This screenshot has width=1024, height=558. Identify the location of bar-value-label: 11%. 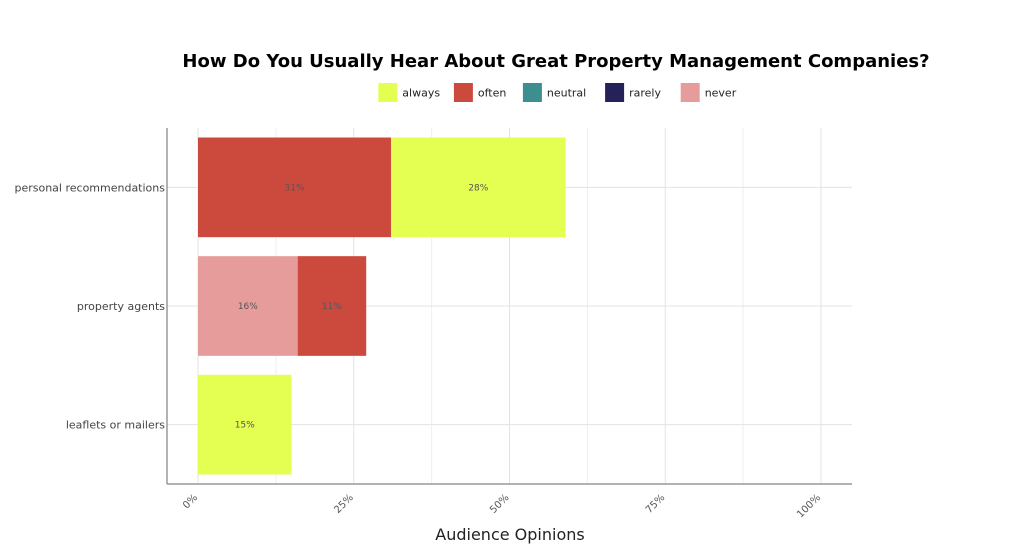
(332, 307).